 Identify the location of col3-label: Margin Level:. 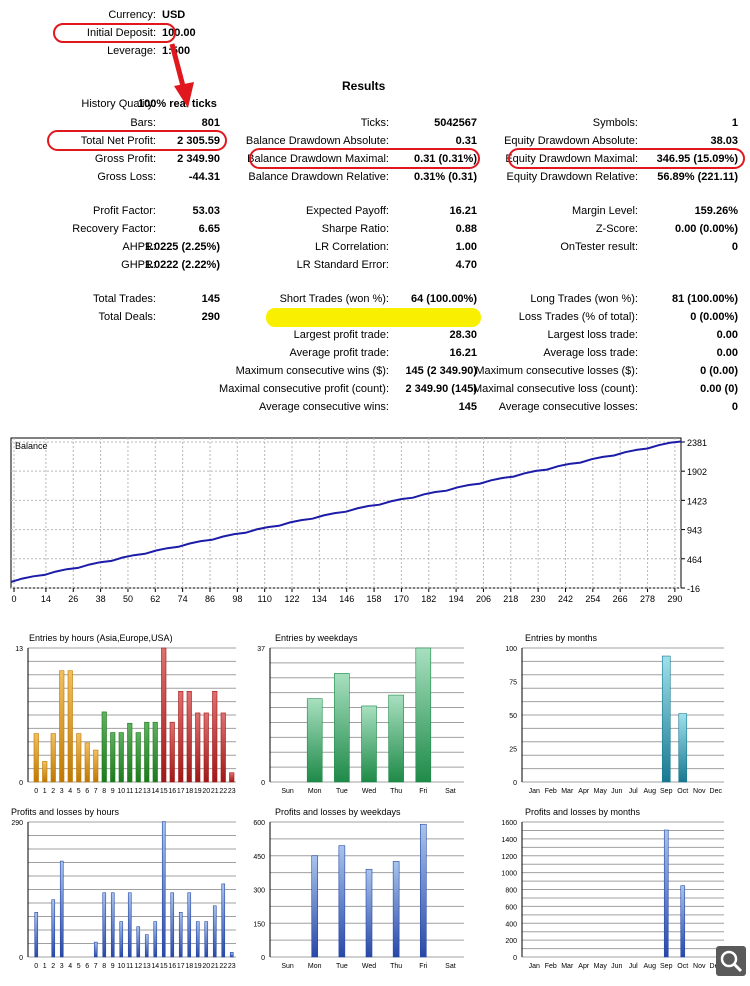
(604, 211).